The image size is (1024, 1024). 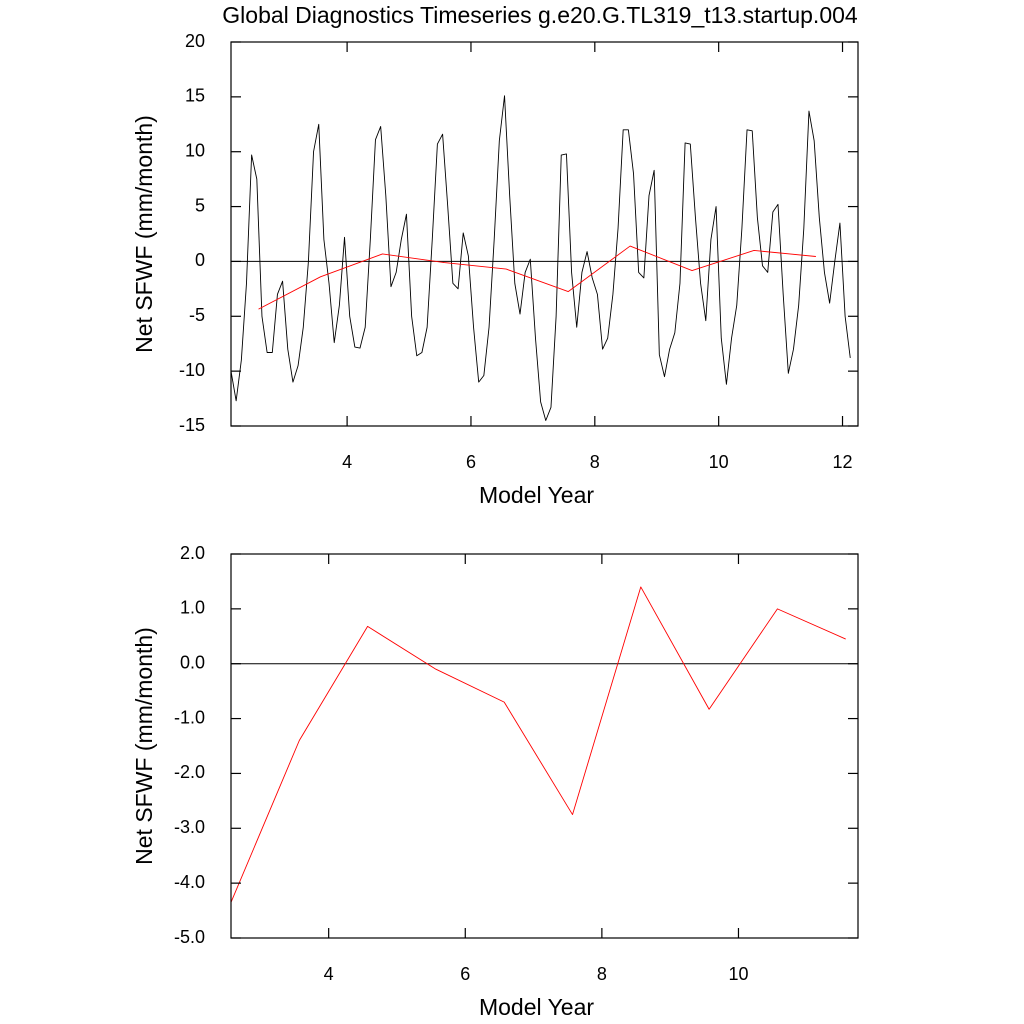 I want to click on y-tick-label: 5, so click(x=200, y=205).